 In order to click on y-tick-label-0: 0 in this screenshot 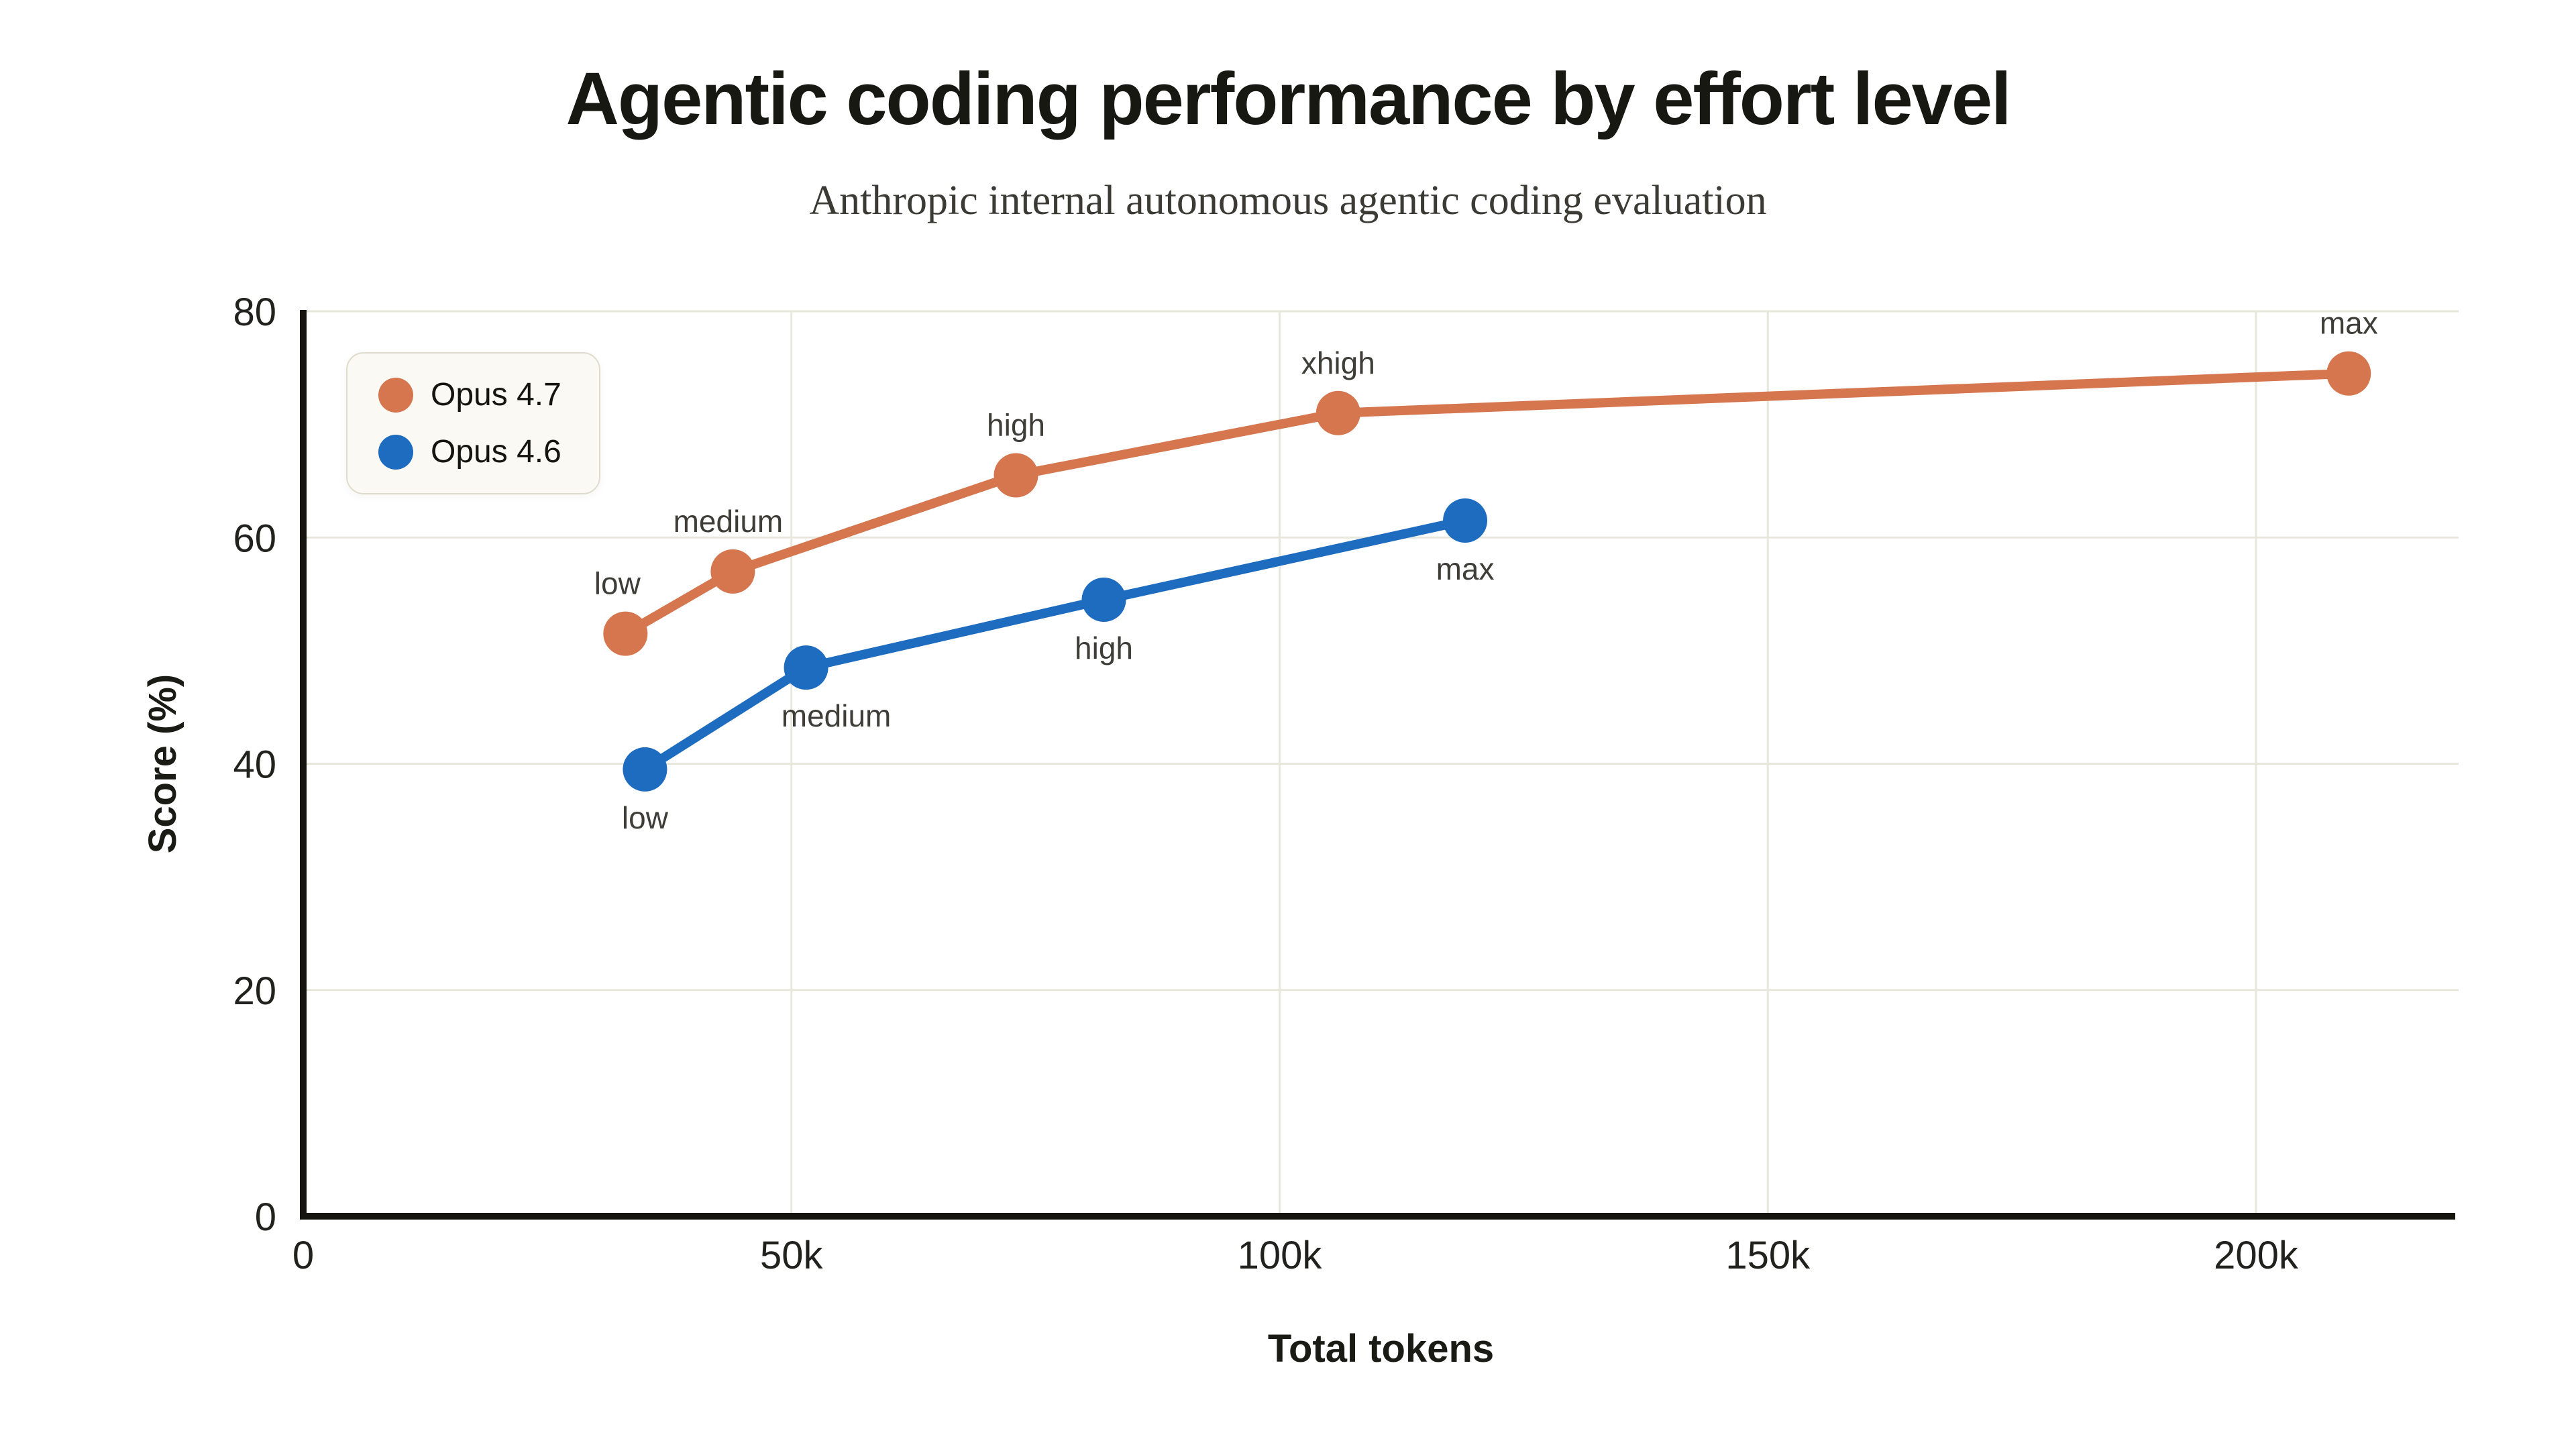, I will do `click(265, 1217)`.